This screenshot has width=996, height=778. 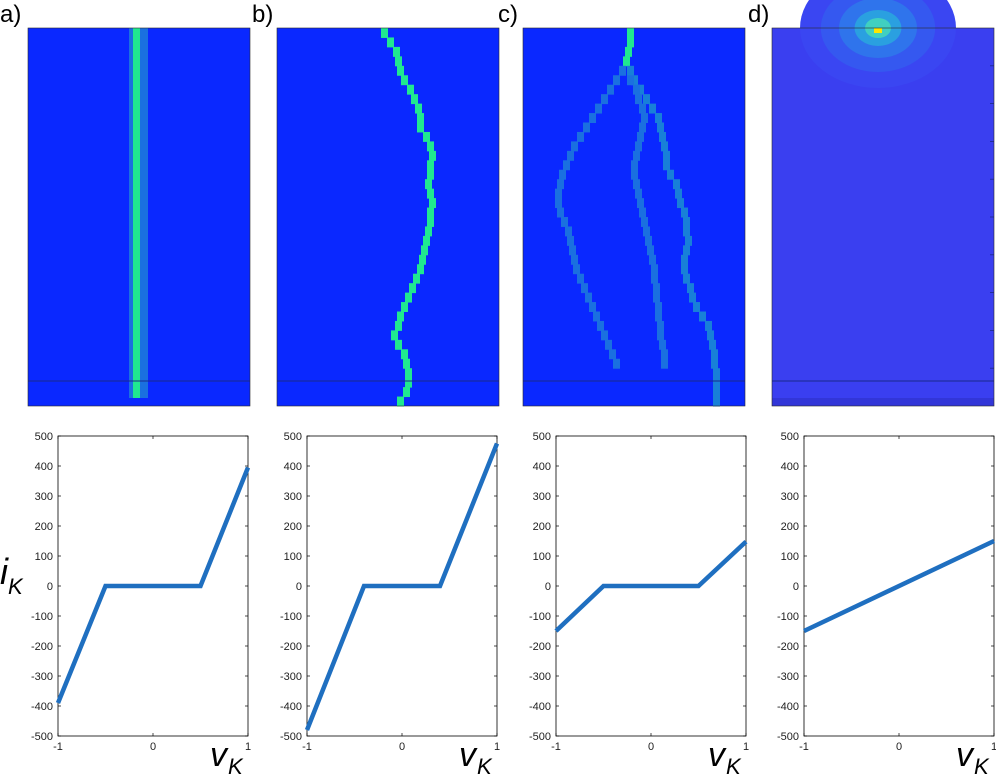 What do you see at coordinates (42, 677) in the screenshot?
I see `y-tick-label: -300` at bounding box center [42, 677].